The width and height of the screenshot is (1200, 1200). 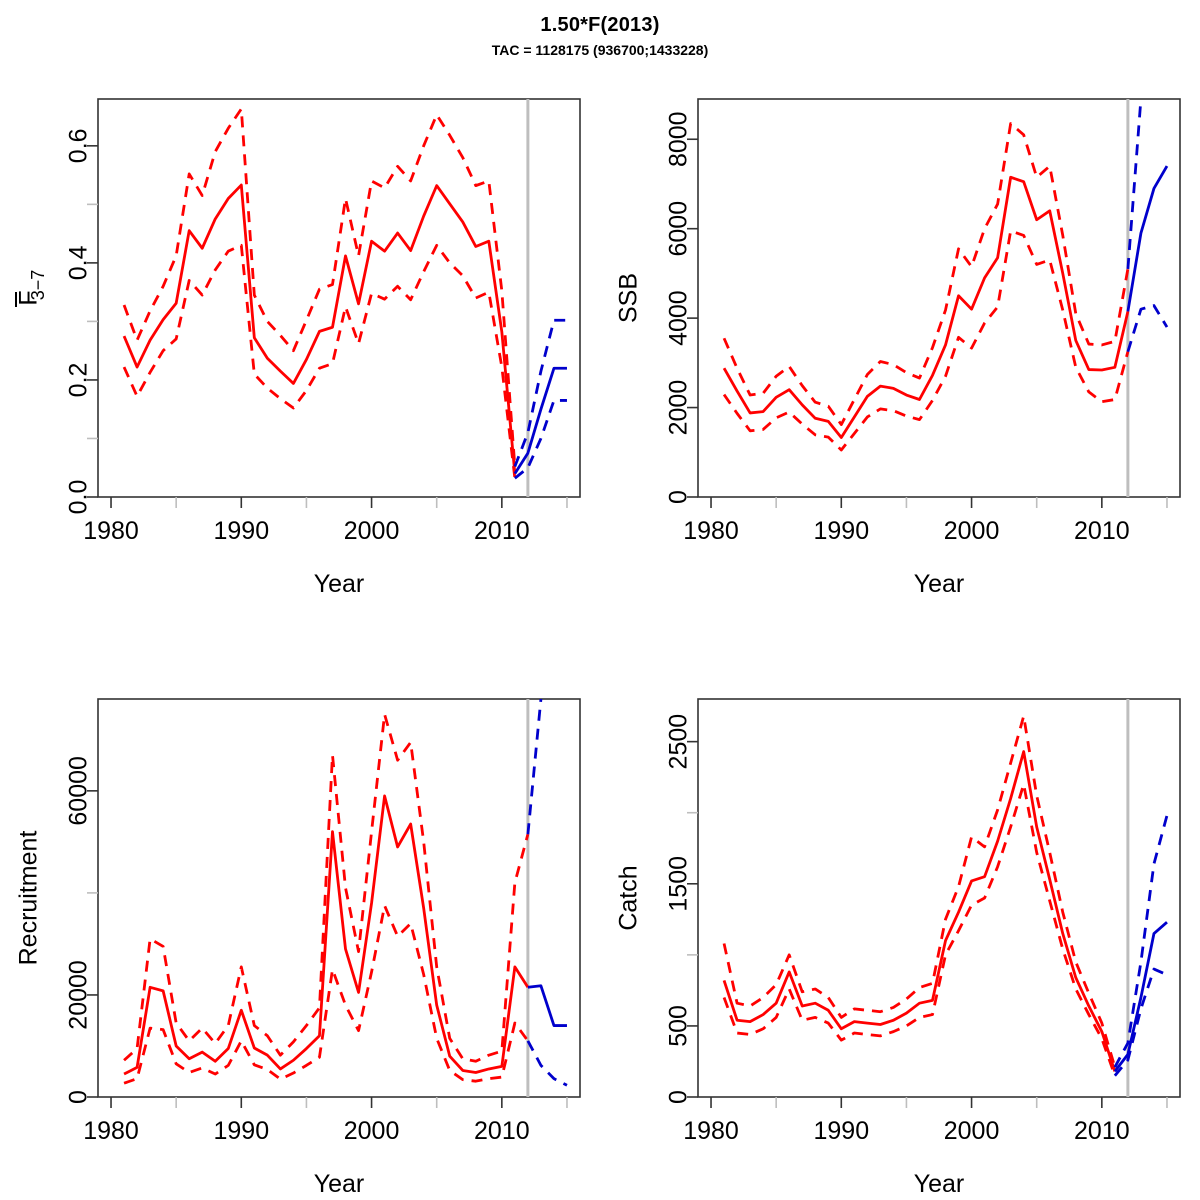 I want to click on y-tick-label: 60000, so click(x=79, y=791).